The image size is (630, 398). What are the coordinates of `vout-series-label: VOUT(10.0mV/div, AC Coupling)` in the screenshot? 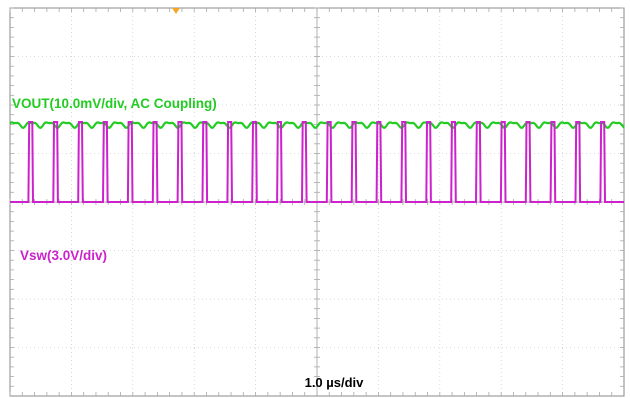 It's located at (114, 103).